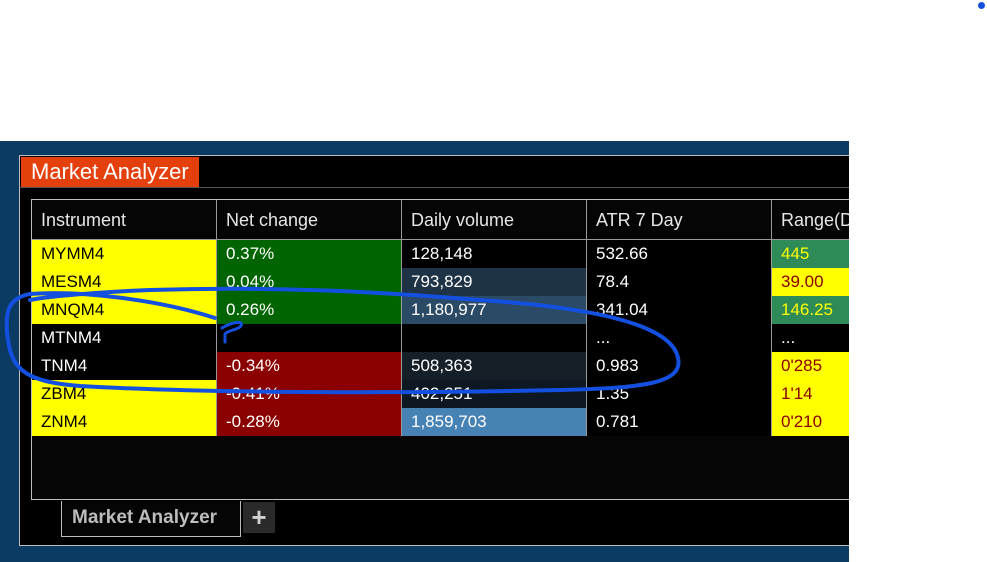  Describe the element at coordinates (494, 394) in the screenshot. I see `cell-daily-volume: 402,251` at that location.